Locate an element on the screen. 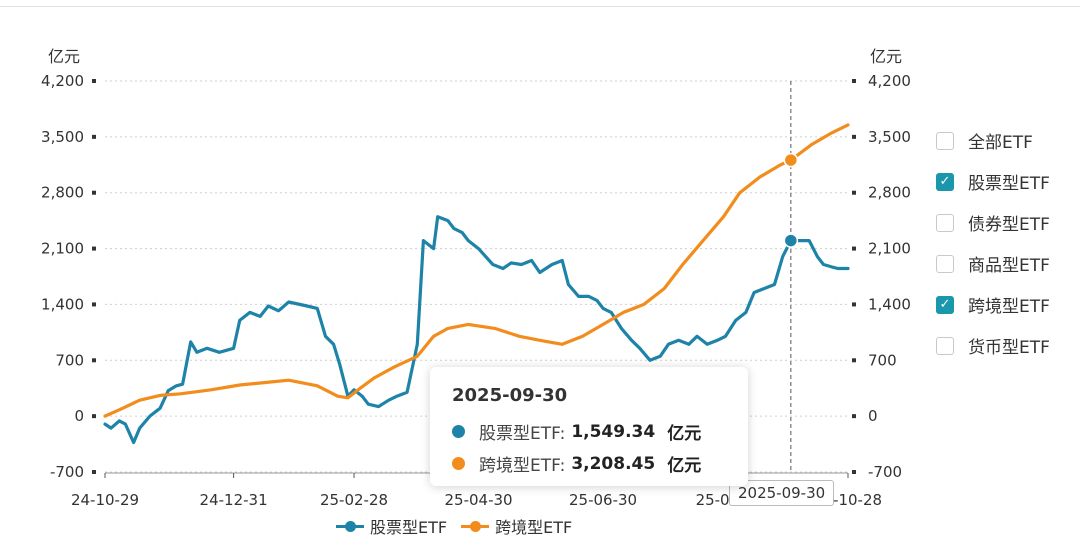  y-tick-label-right: 700 is located at coordinates (882, 360).